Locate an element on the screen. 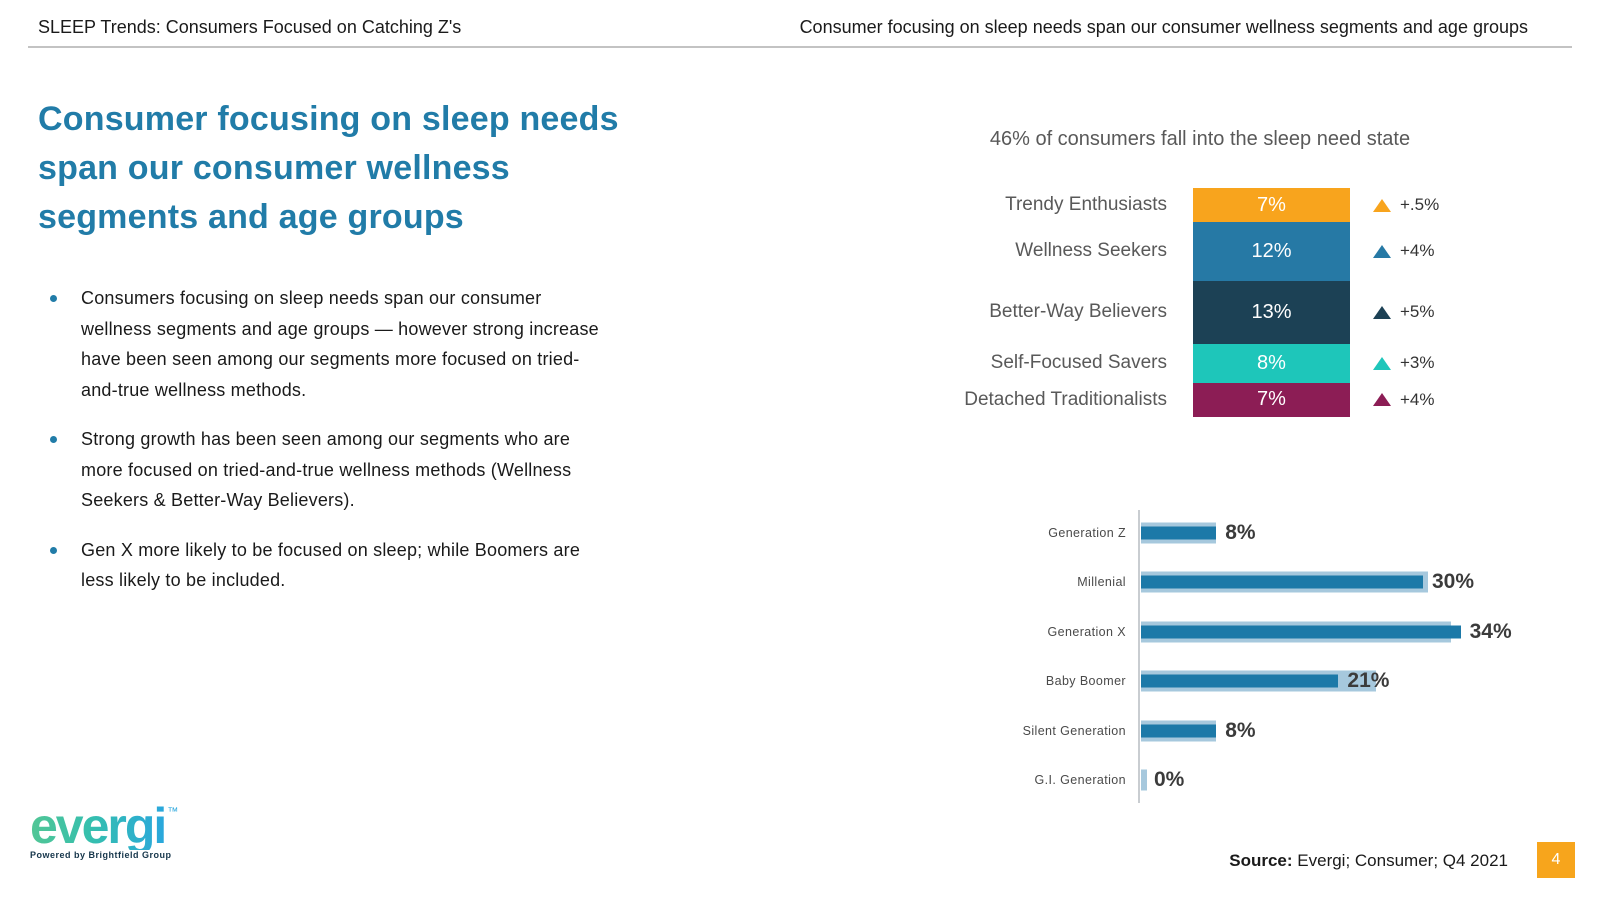  segment-bar: 13% is located at coordinates (1271, 312).